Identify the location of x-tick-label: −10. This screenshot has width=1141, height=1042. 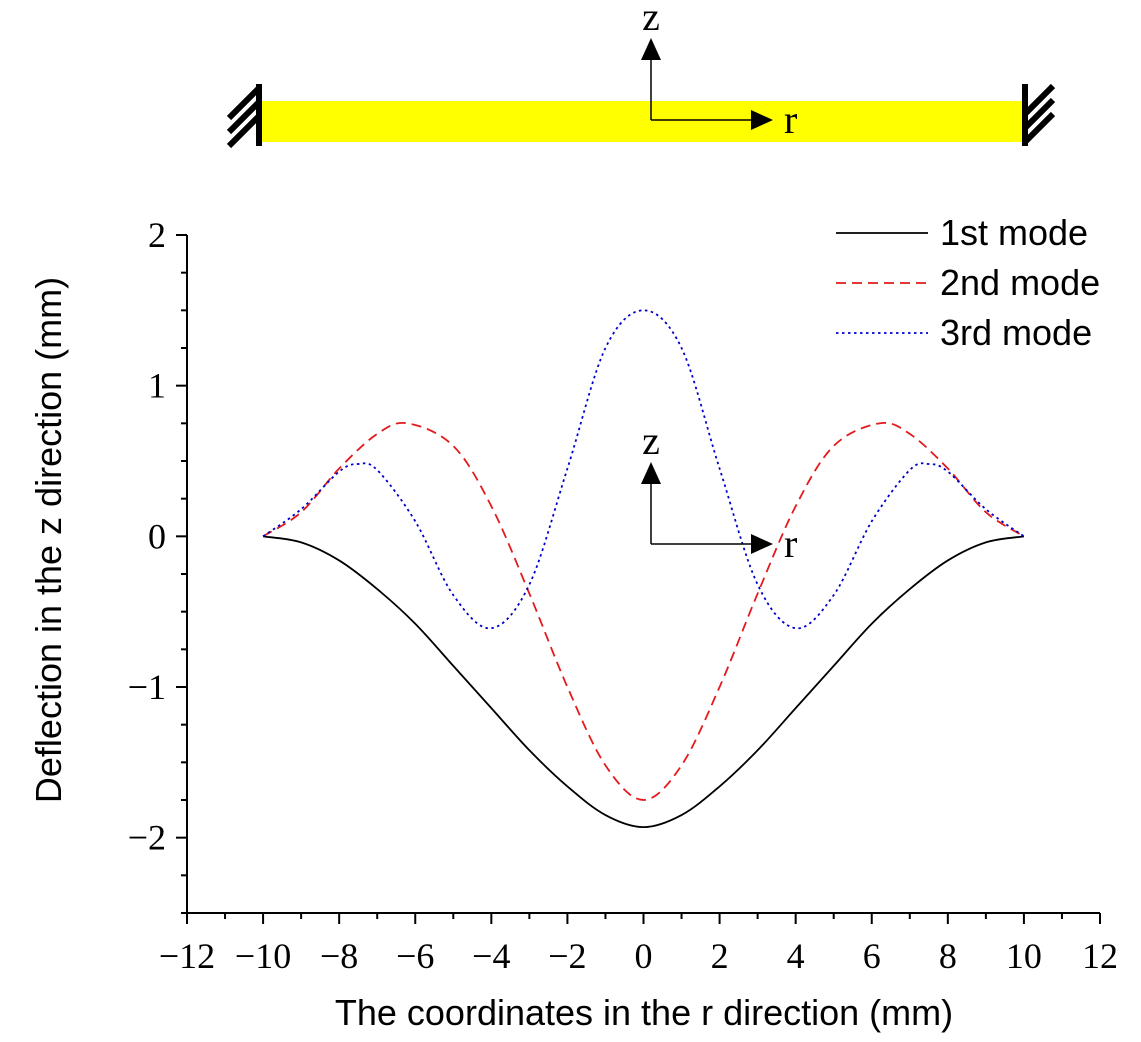
(263, 956).